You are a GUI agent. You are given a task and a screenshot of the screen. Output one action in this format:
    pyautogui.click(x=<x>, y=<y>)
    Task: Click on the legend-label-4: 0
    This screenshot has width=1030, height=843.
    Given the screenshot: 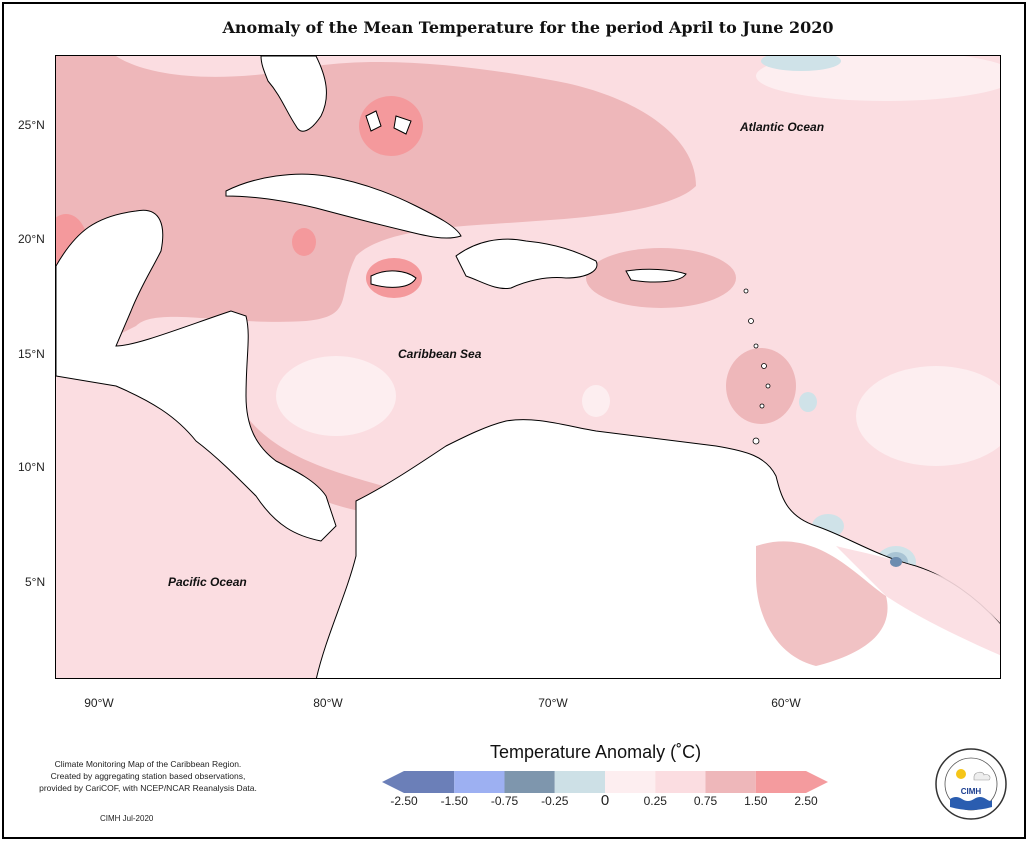 What is the action you would take?
    pyautogui.click(x=605, y=800)
    